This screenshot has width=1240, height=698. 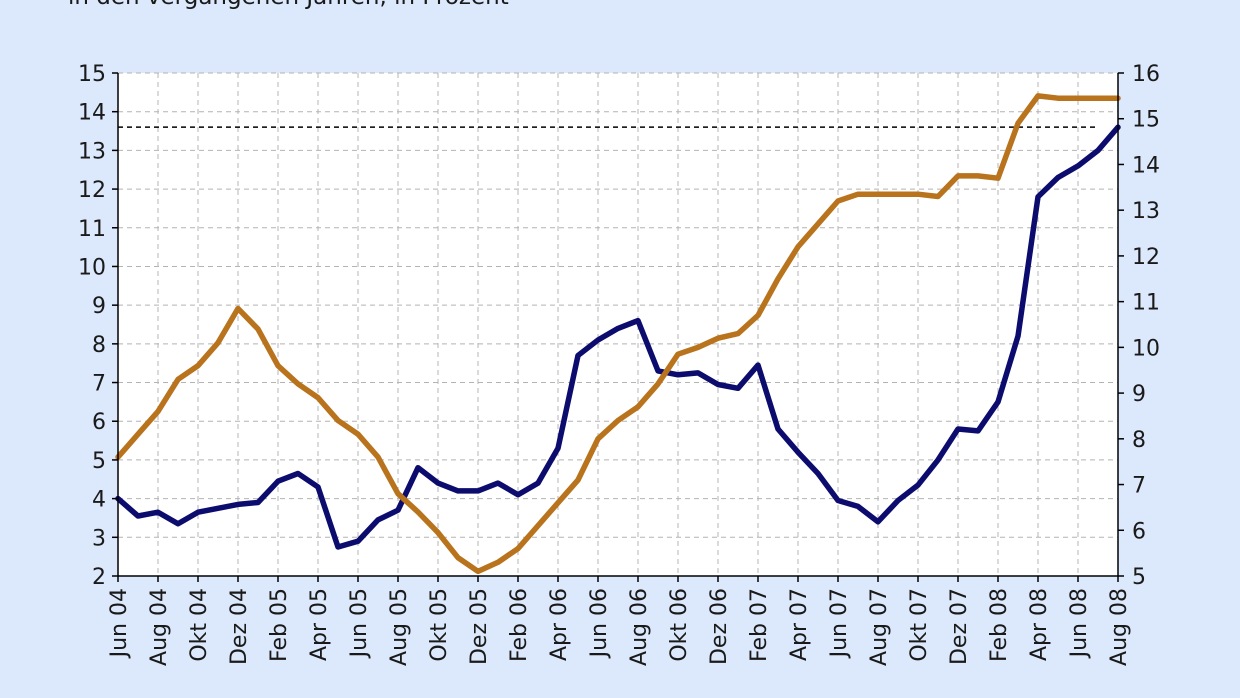 What do you see at coordinates (92, 190) in the screenshot?
I see `y-left-tick-label: 12` at bounding box center [92, 190].